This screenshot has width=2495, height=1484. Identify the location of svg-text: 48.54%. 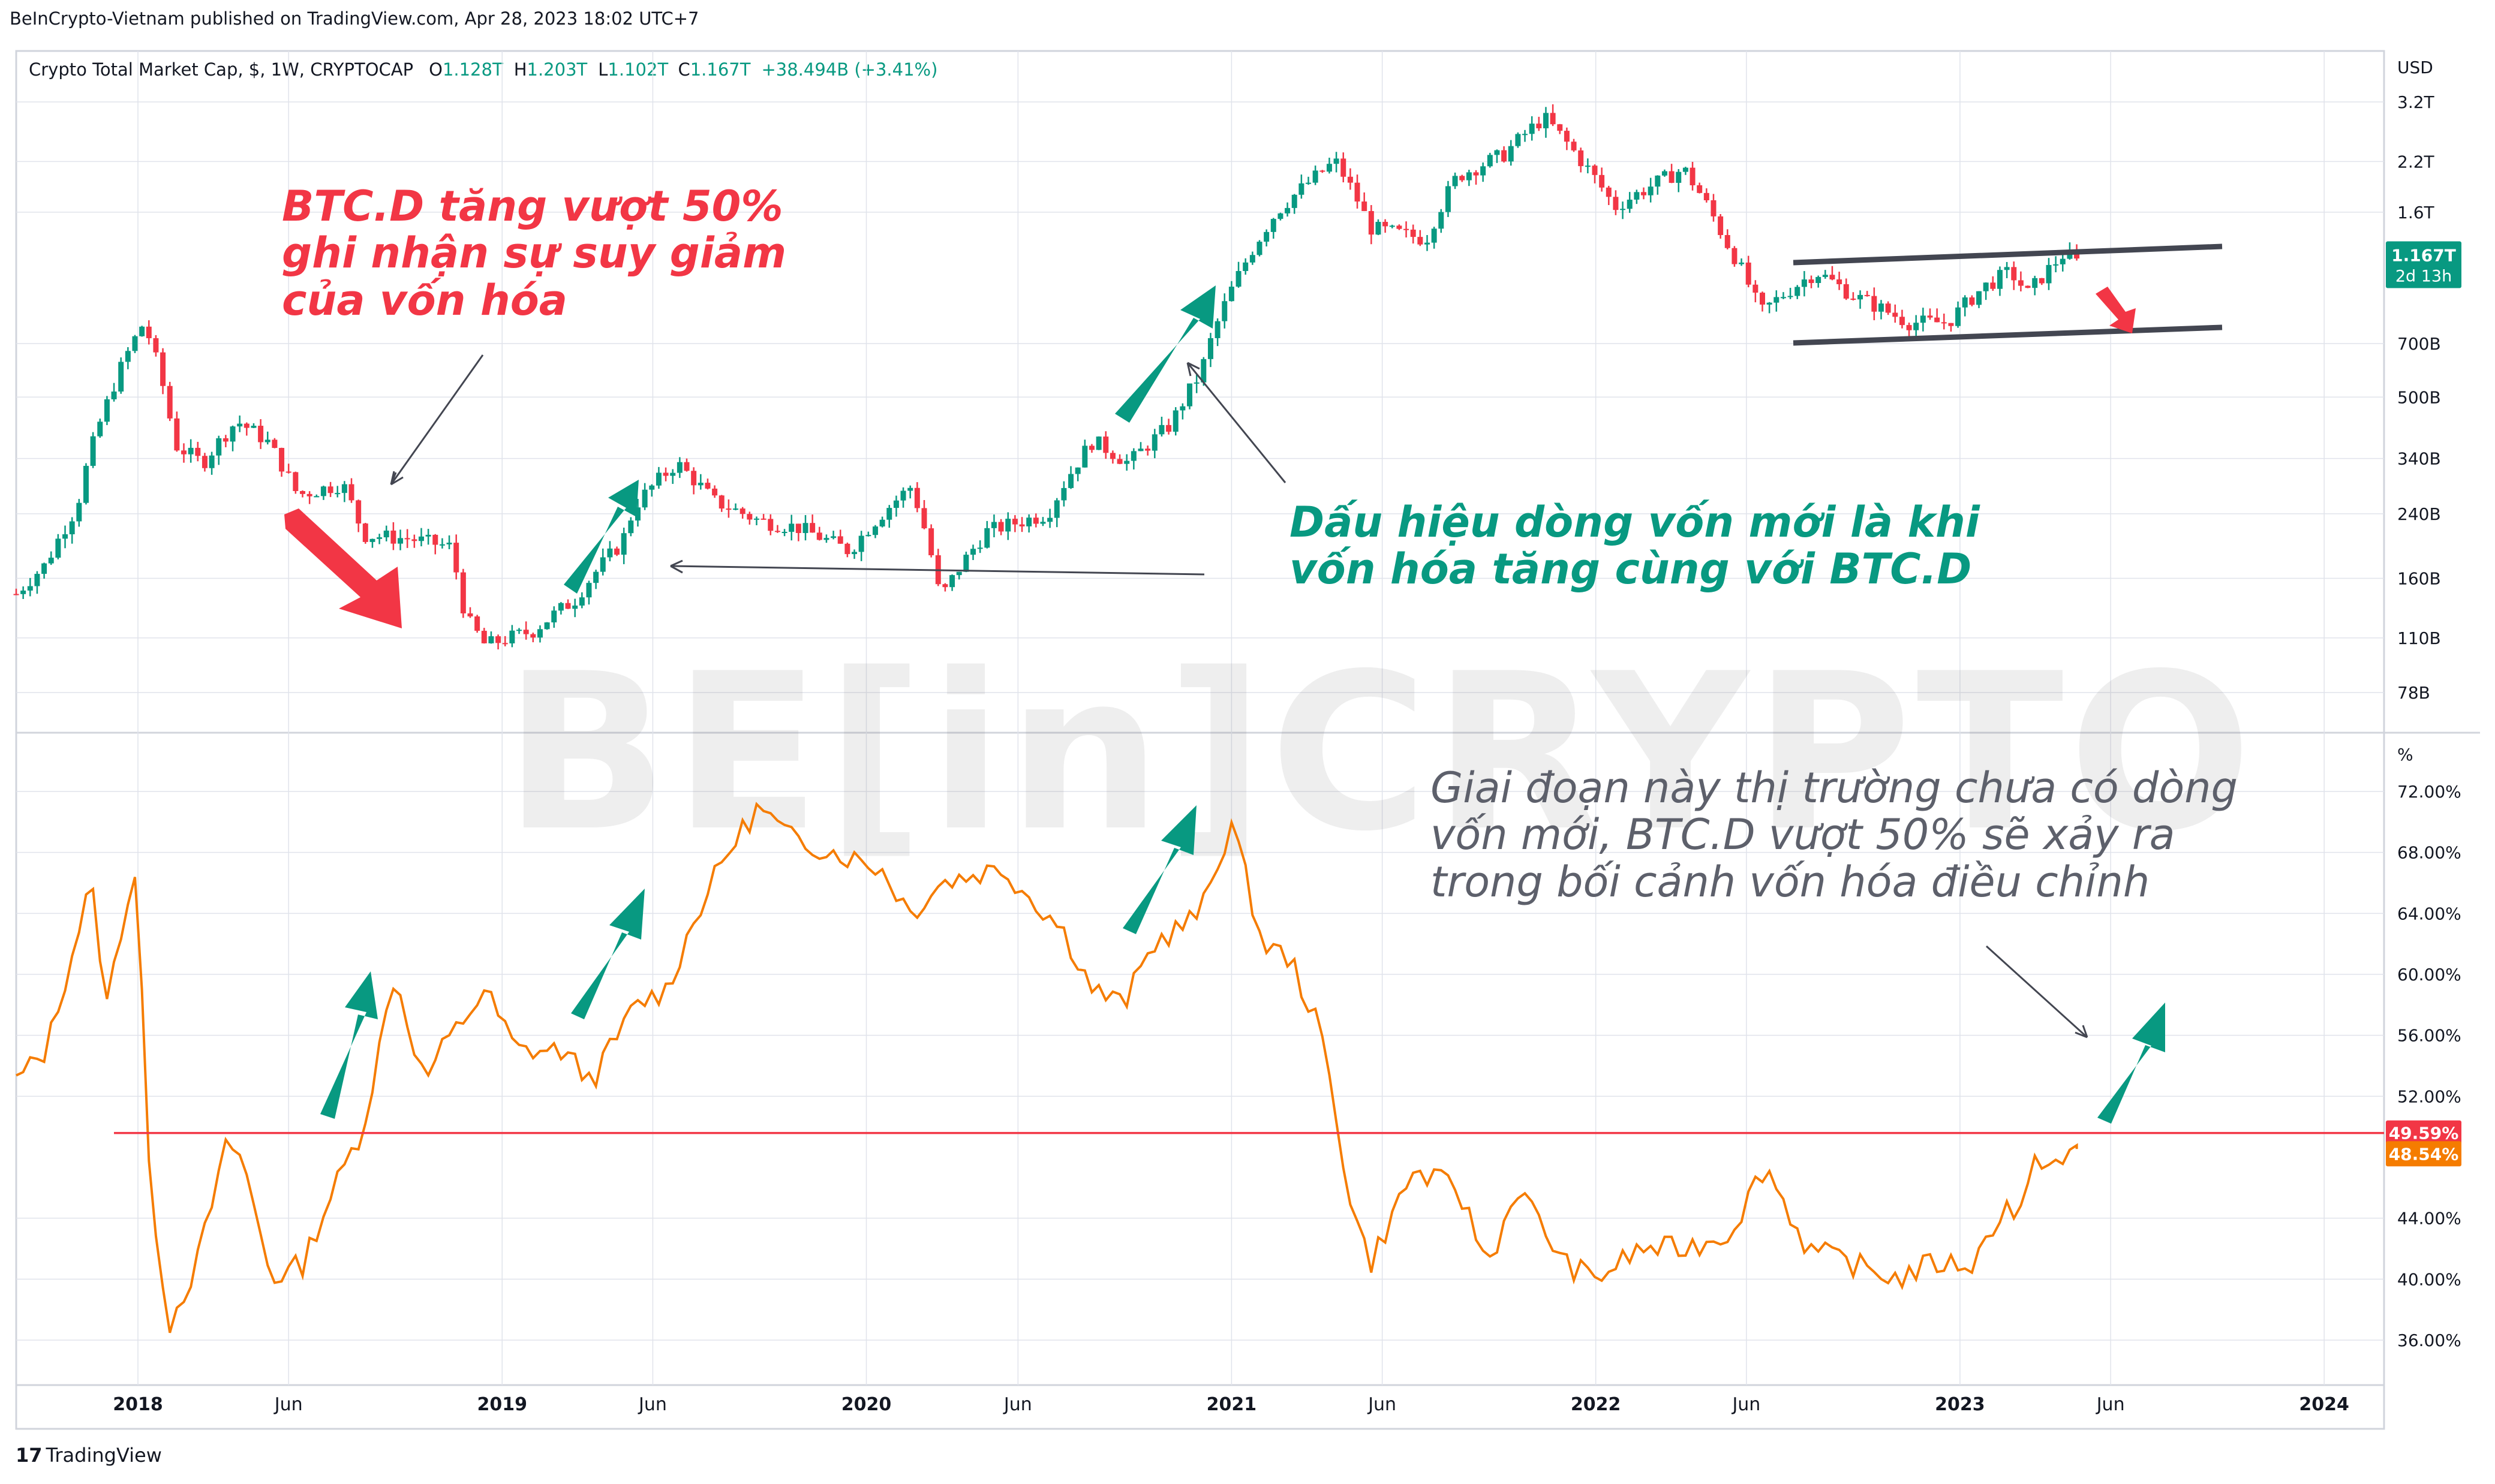
(2424, 1154).